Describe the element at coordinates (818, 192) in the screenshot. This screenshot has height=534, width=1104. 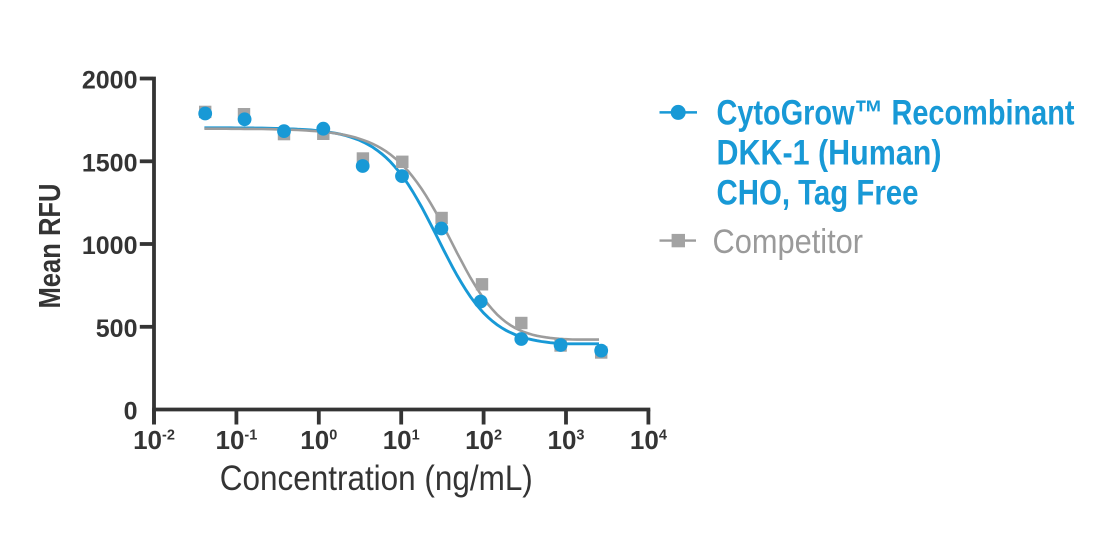
I see `svg-text: CHO, Tag Free` at that location.